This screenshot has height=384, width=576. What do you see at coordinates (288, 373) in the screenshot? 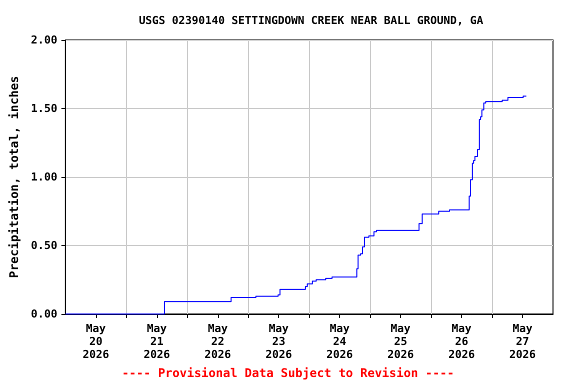
I see `text: ---- Provisional Data Subject to Revision ----` at bounding box center [288, 373].